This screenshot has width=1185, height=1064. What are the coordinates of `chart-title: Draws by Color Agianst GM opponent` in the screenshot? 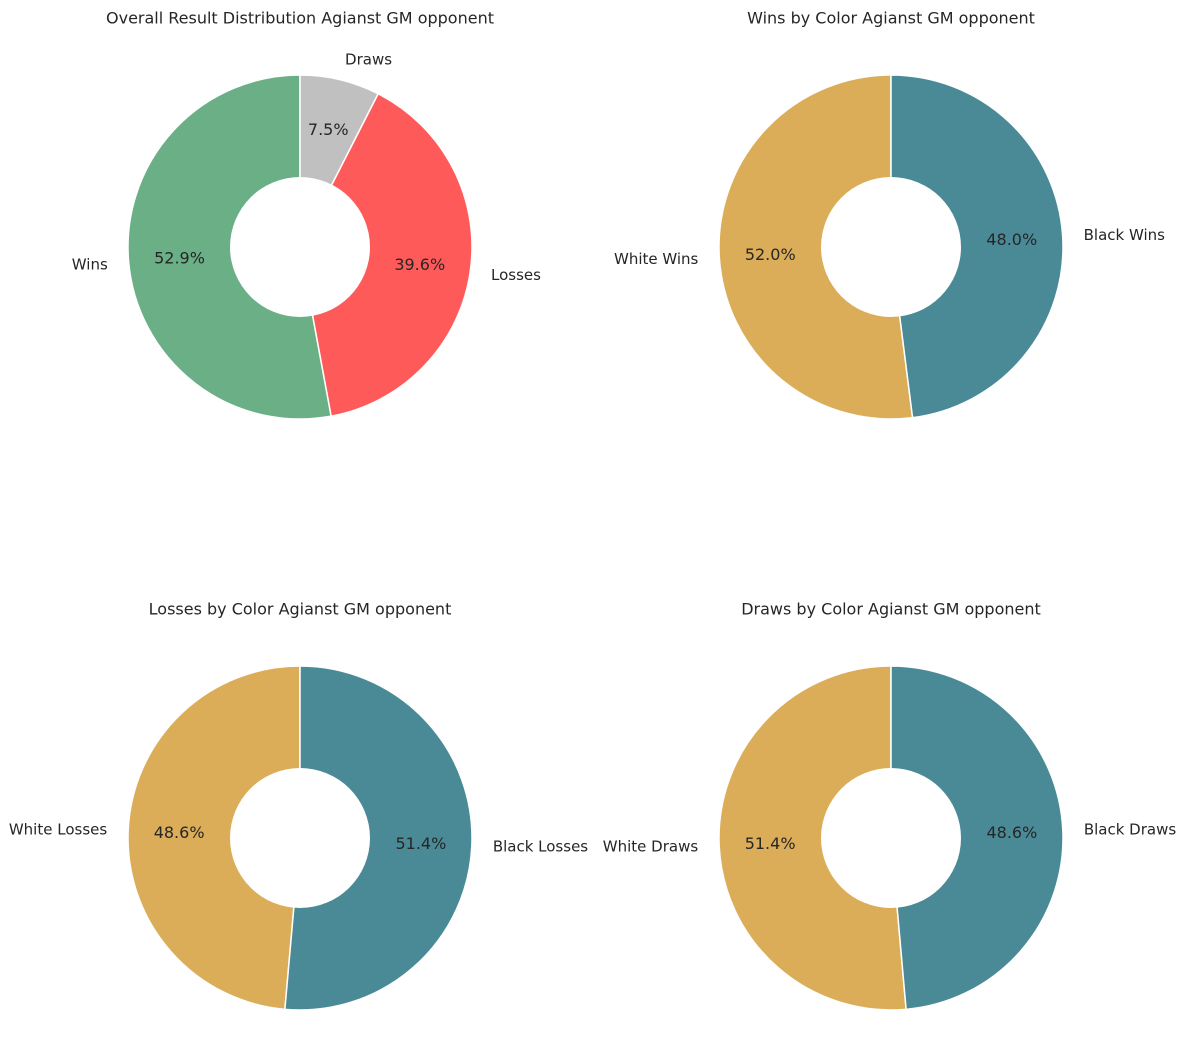 It's located at (891, 609).